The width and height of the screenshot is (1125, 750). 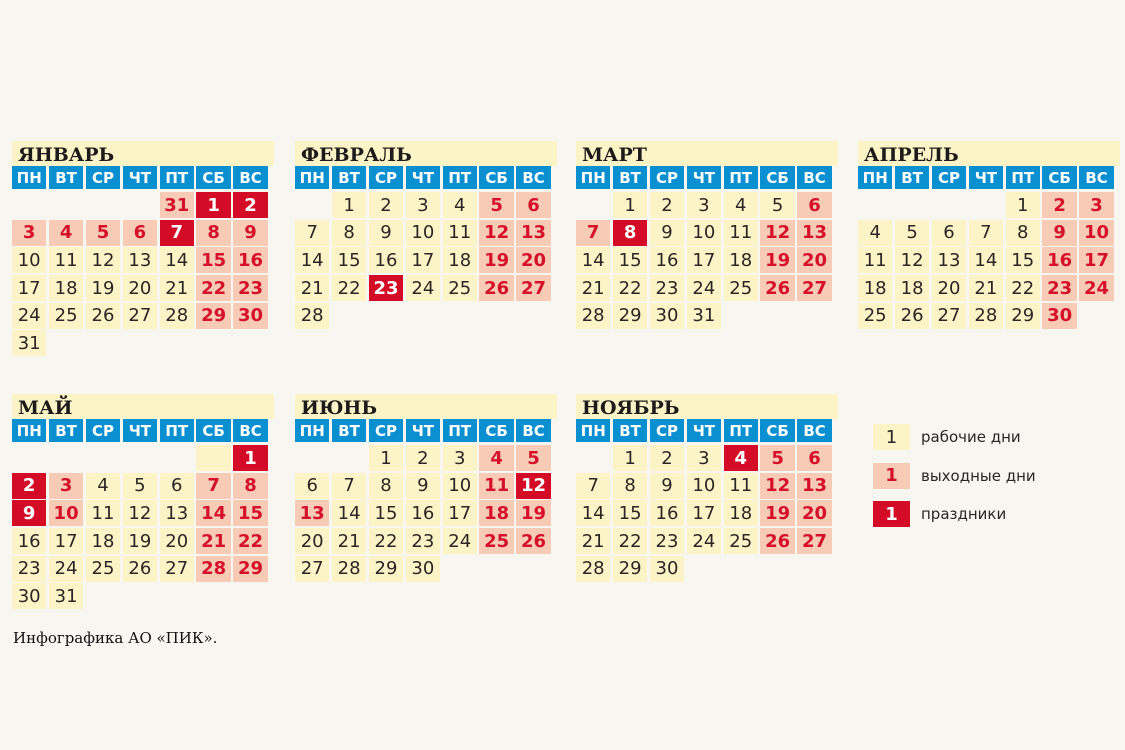 What do you see at coordinates (423, 260) in the screenshot?
I see `day-cell: 17` at bounding box center [423, 260].